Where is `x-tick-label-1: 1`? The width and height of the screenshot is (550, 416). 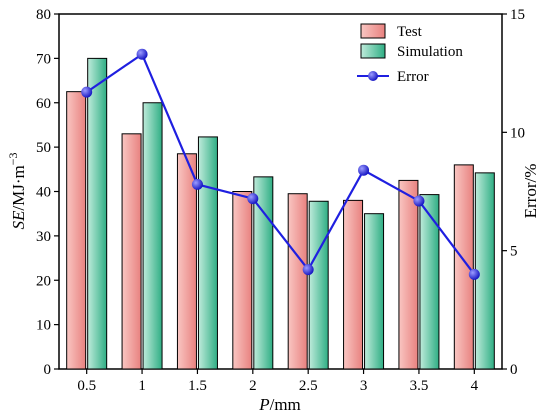
x-tick-label-1: 1 is located at coordinates (142, 386).